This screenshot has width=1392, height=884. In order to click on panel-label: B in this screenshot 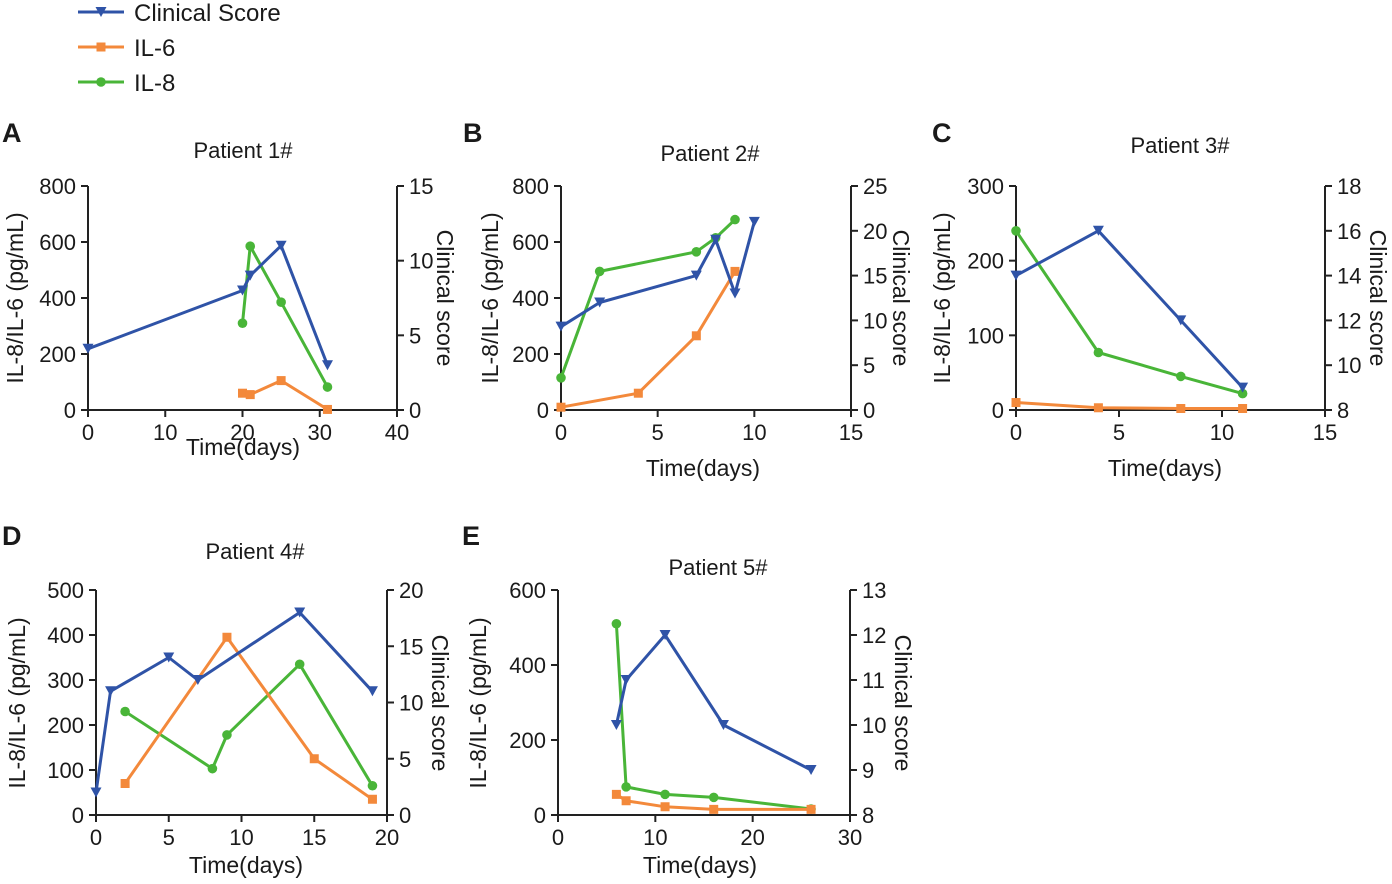, I will do `click(473, 133)`.